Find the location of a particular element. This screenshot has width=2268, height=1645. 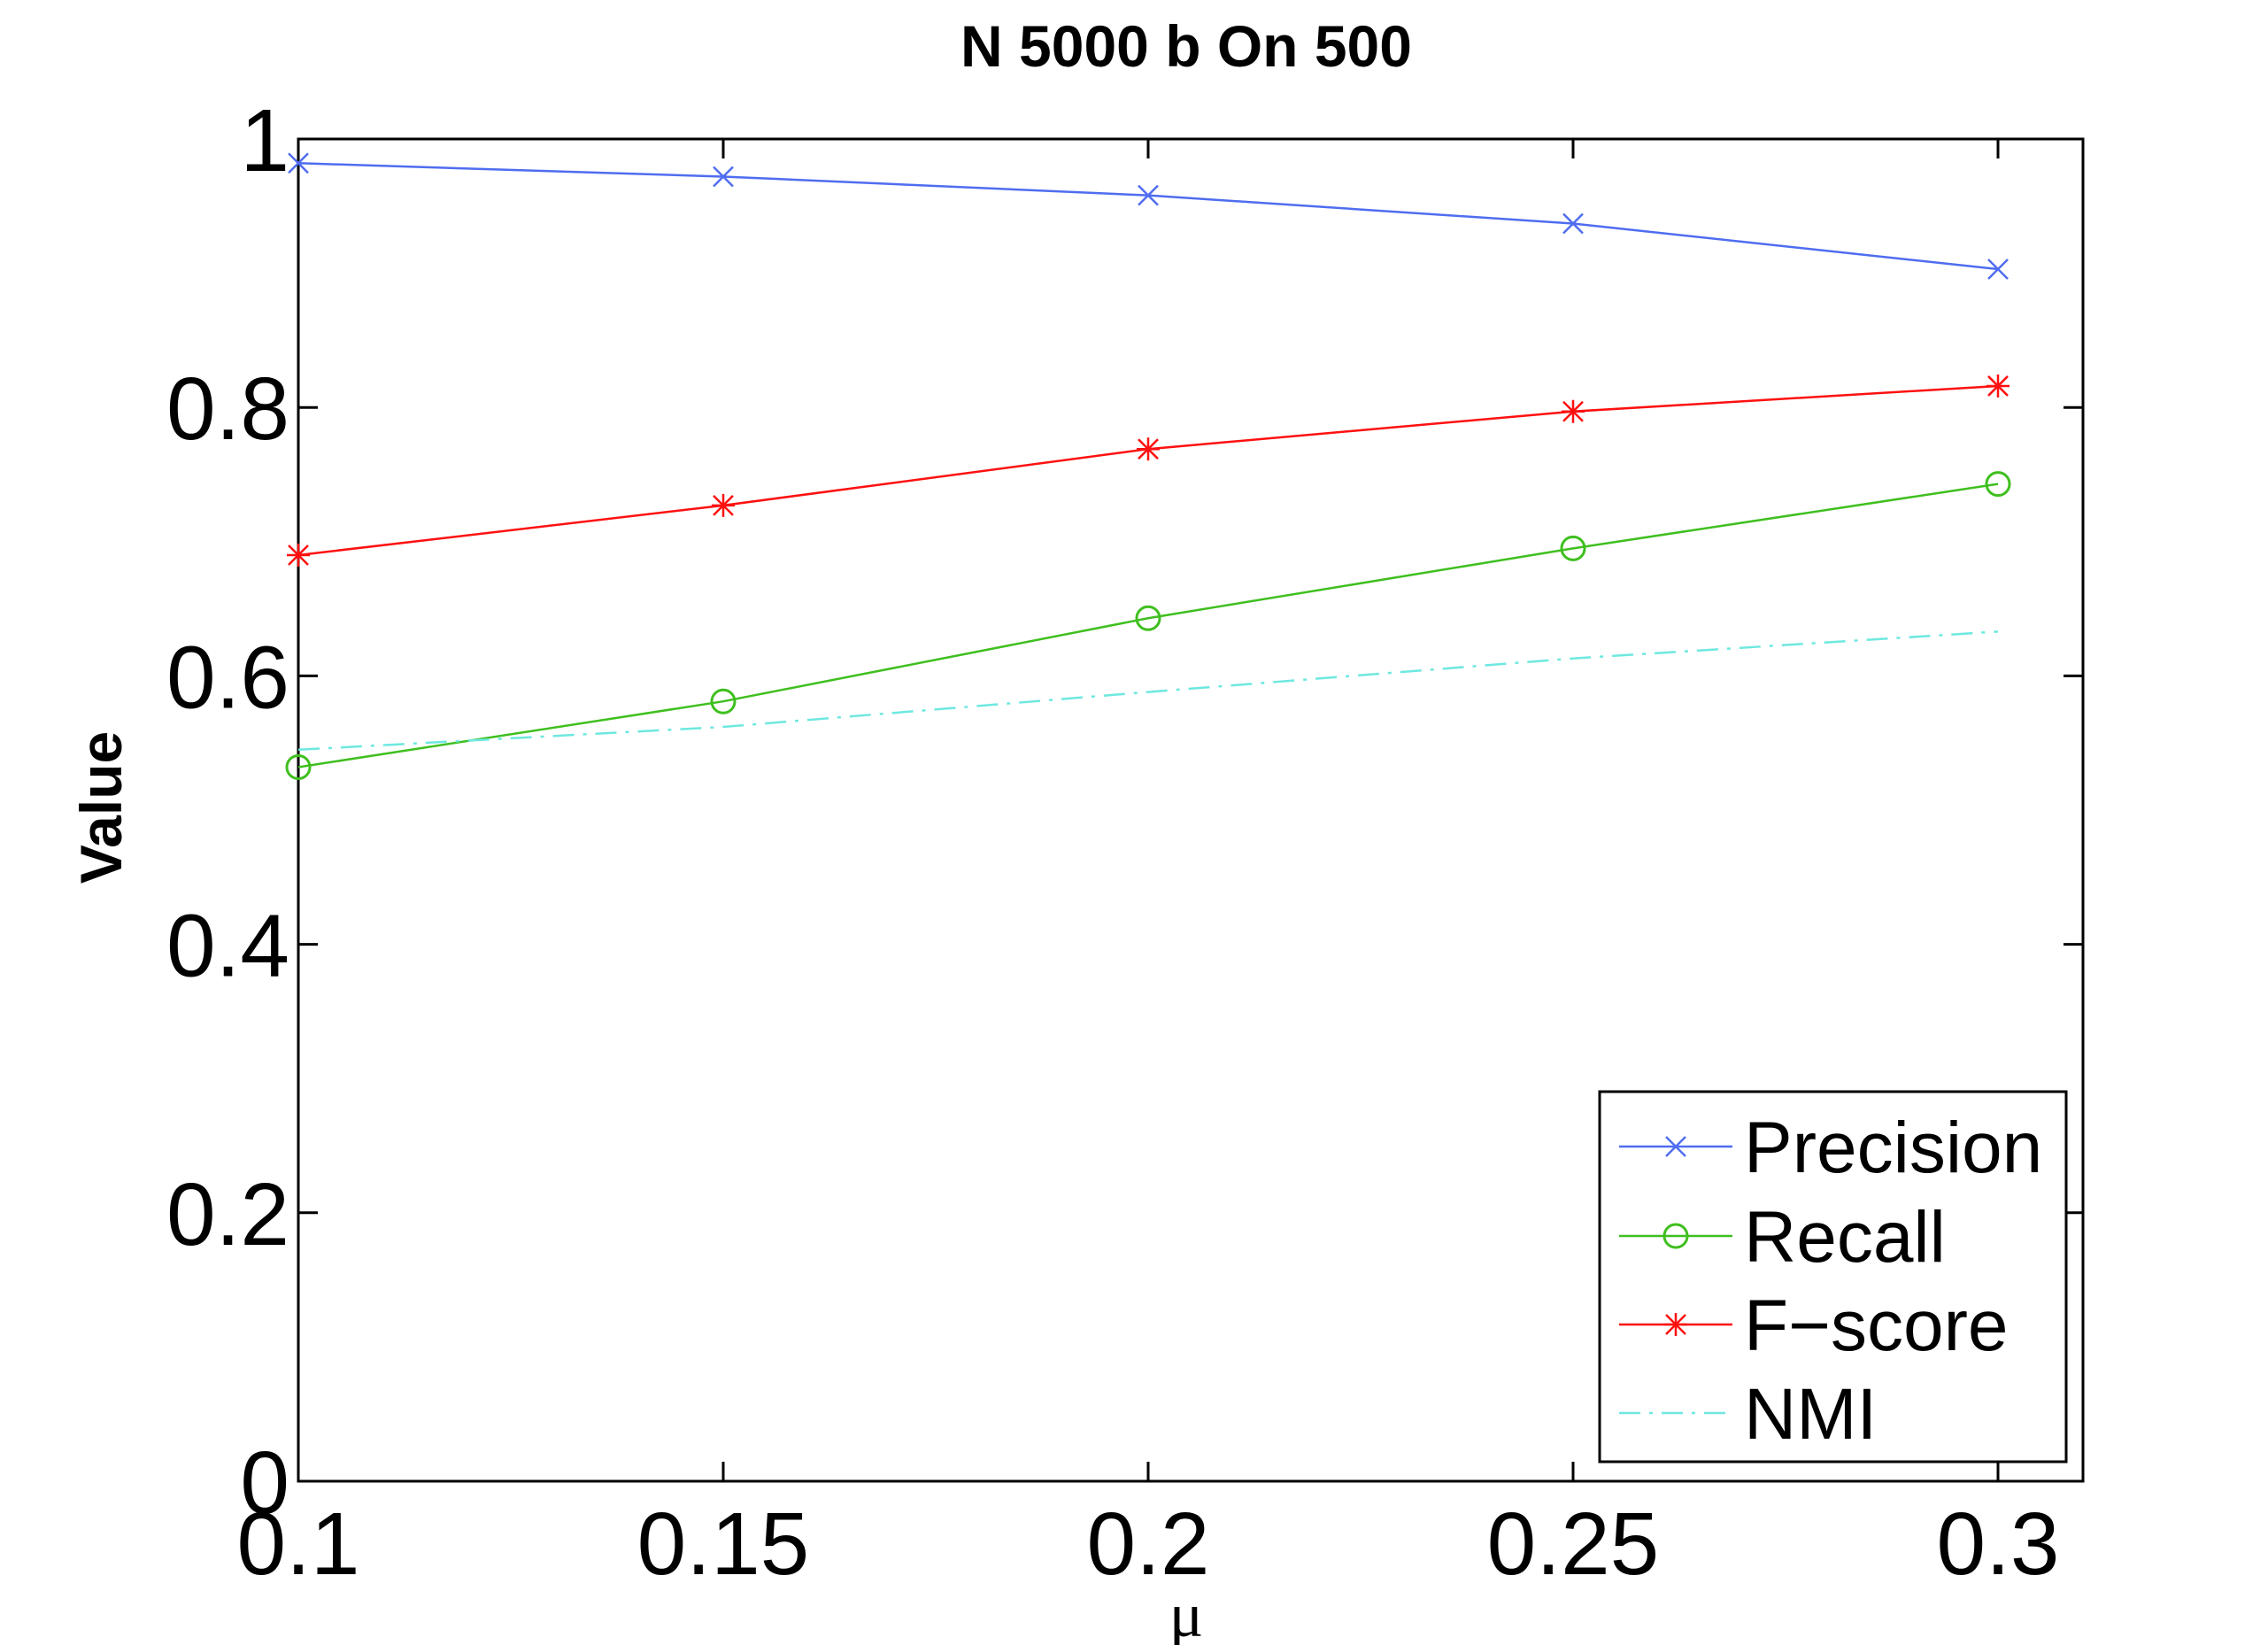

legend-label-precision: Precision is located at coordinates (1893, 1148).